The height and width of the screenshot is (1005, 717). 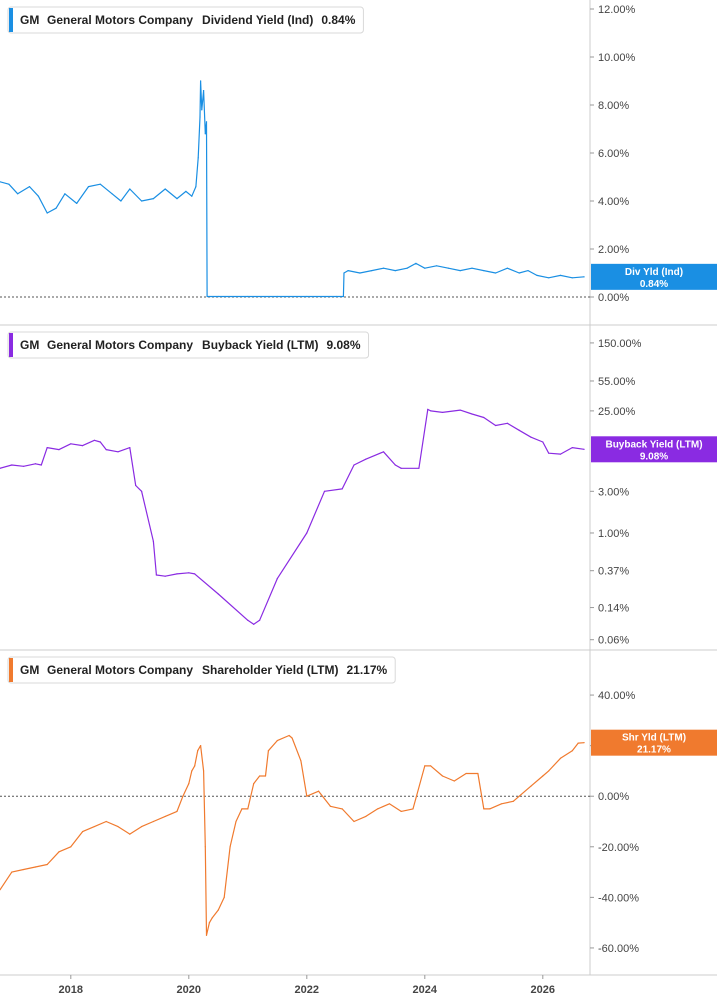 What do you see at coordinates (260, 345) in the screenshot?
I see `legend-metric: Buyback Yield (LTM)` at bounding box center [260, 345].